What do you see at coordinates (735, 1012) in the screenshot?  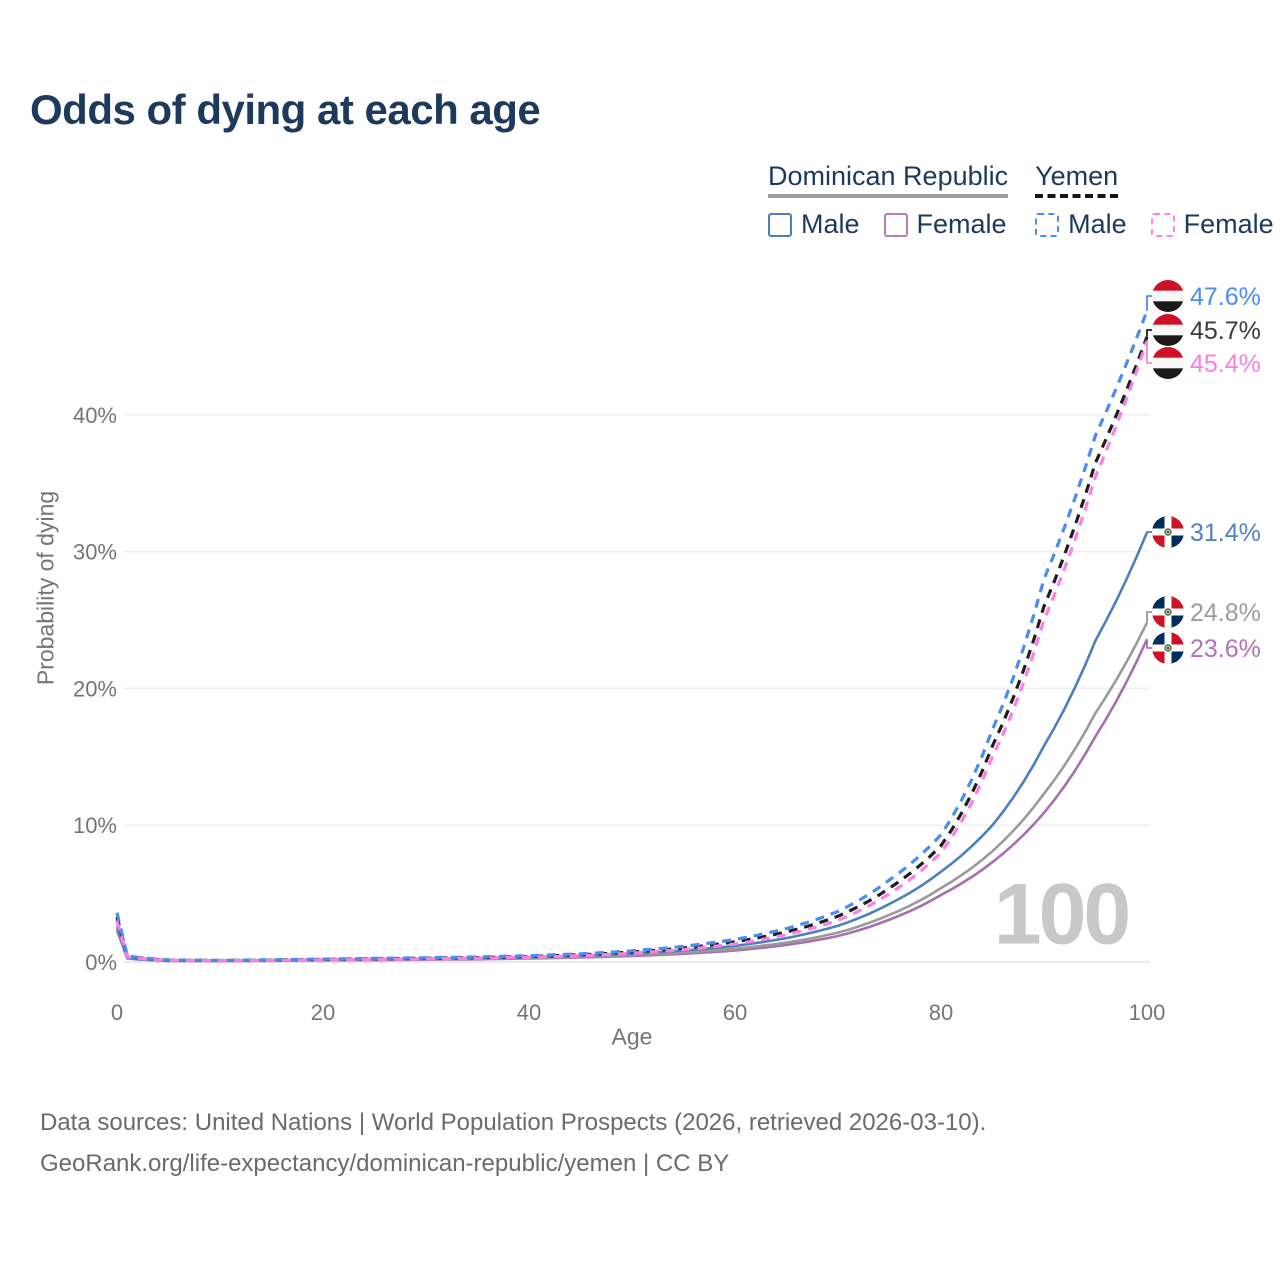 I see `x-tick-label-60: 60` at bounding box center [735, 1012].